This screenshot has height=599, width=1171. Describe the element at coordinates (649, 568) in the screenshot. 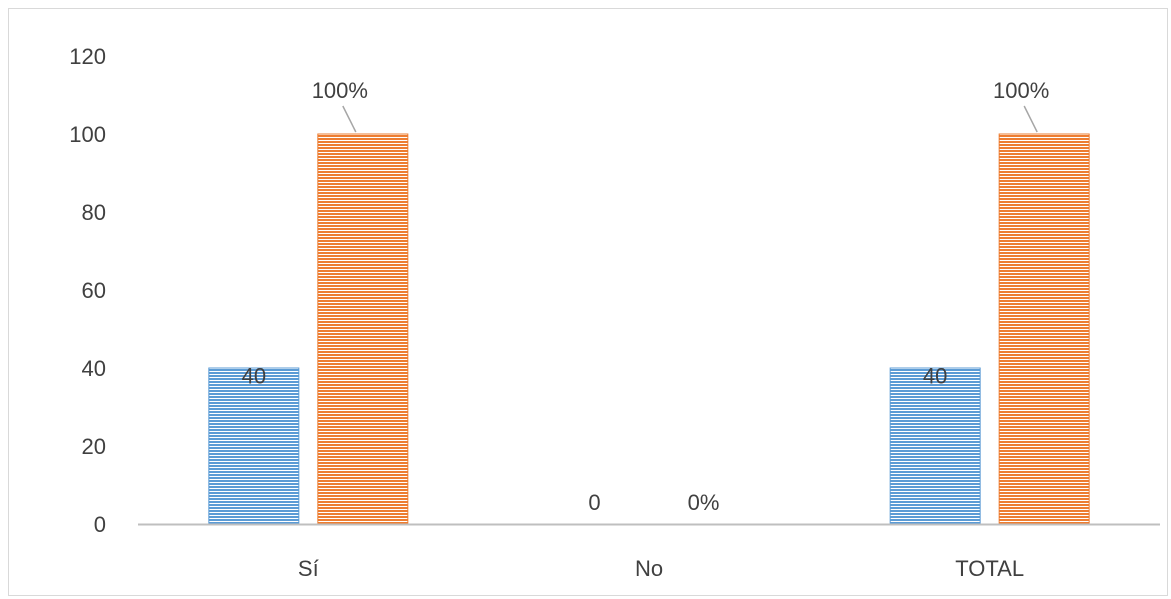

I see `x-tick-label: No` at that location.